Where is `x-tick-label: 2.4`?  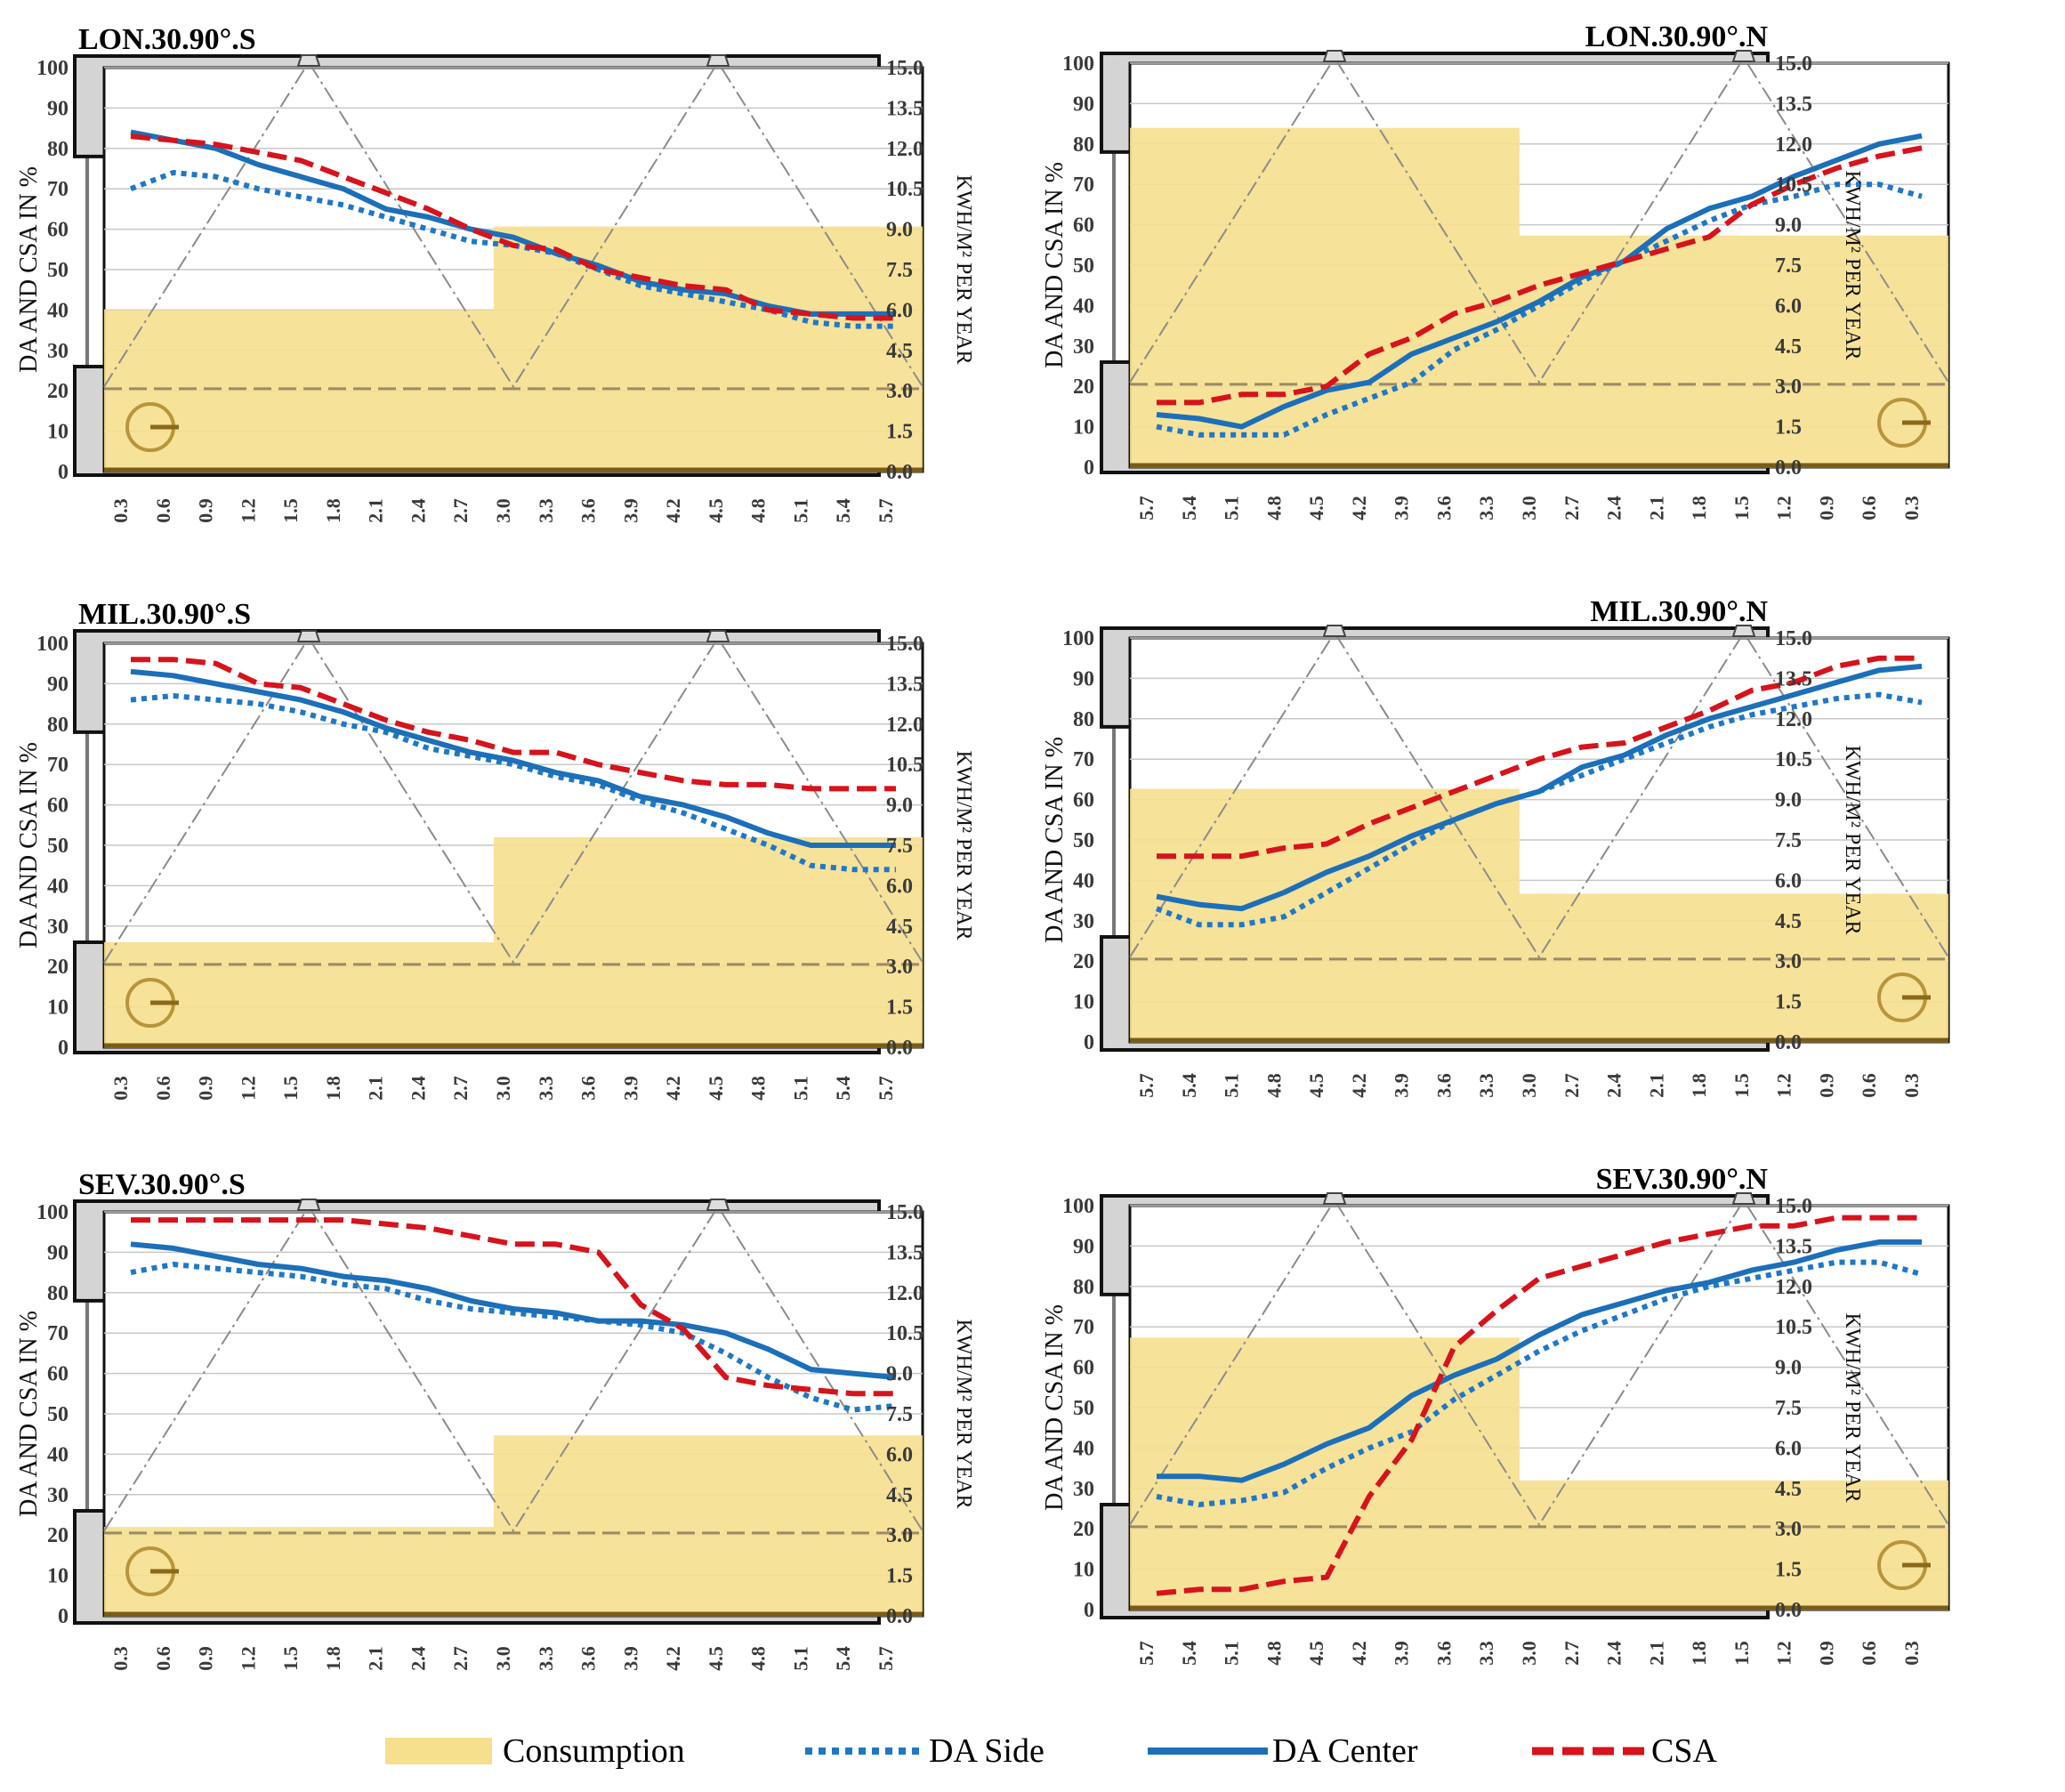
x-tick-label: 2.4 is located at coordinates (418, 1088).